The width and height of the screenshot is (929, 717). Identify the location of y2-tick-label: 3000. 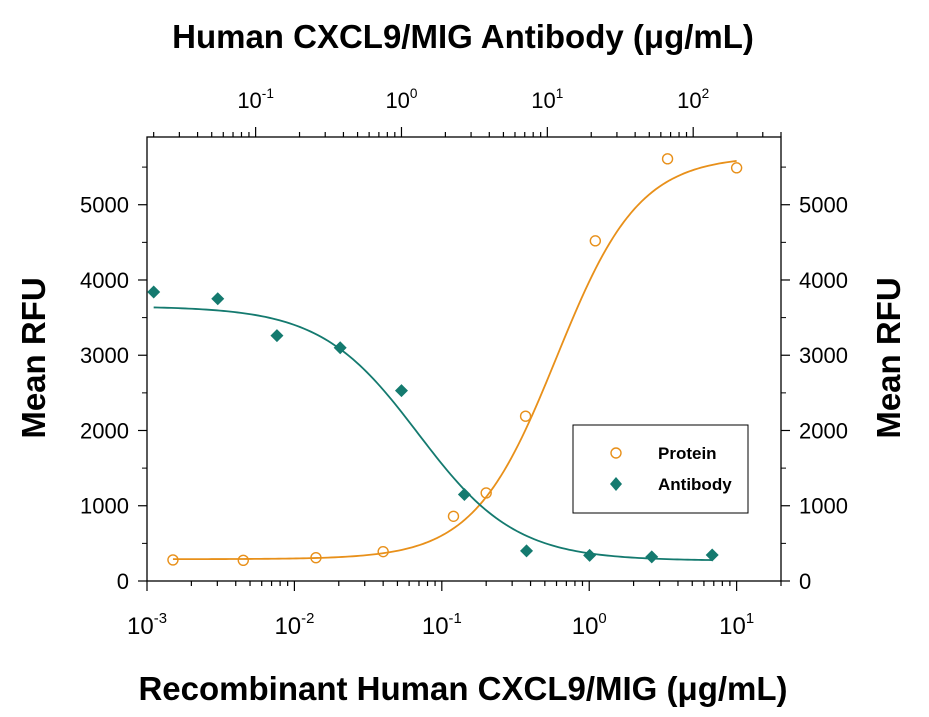
(823, 355).